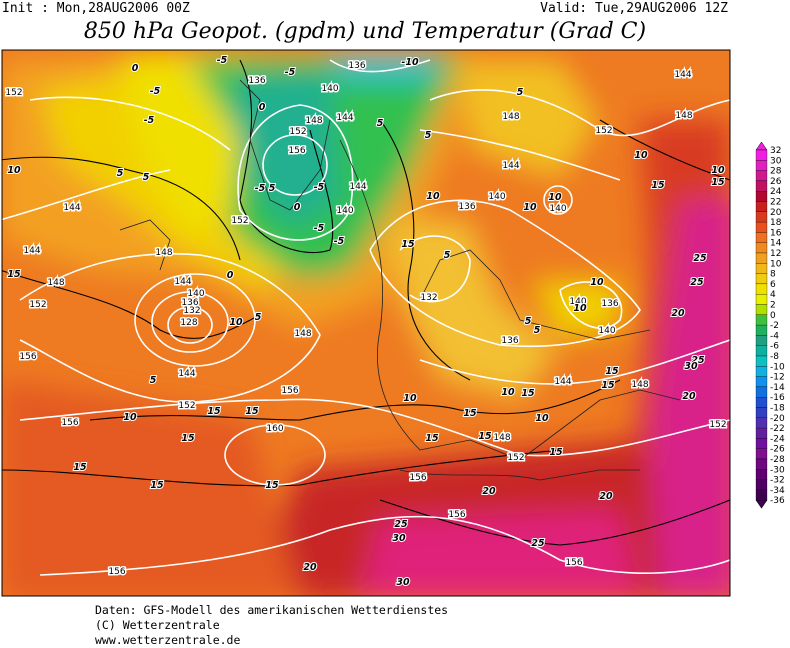 The image size is (790, 648). Describe the element at coordinates (274, 429) in the screenshot. I see `geopotential-label: 160` at that location.